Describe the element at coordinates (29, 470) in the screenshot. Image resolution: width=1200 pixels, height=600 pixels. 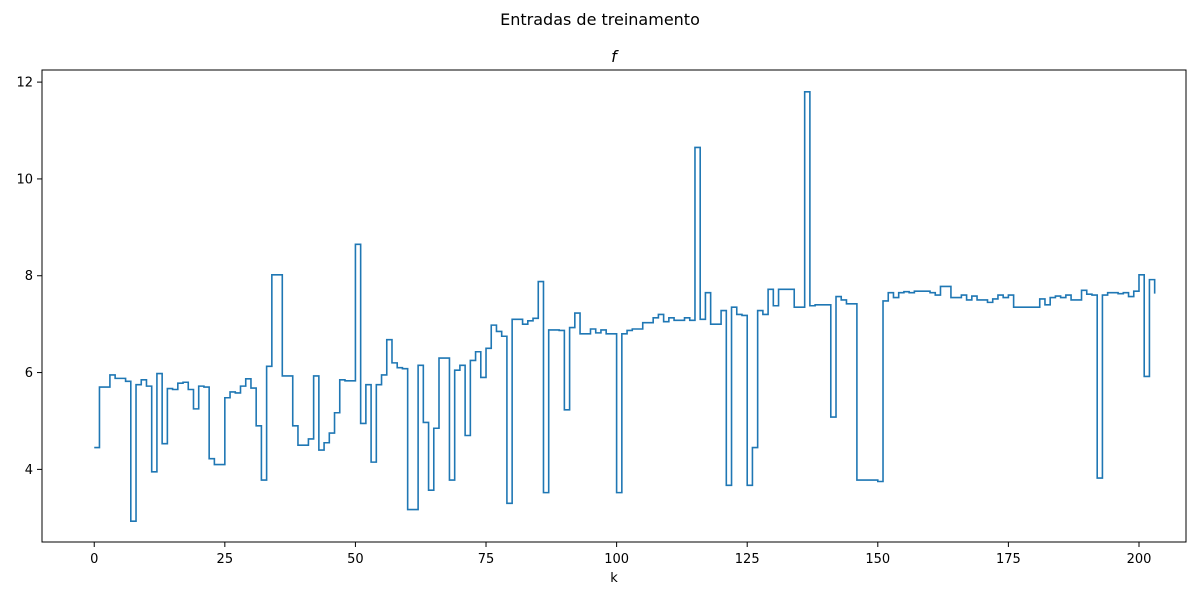
I see `y-tick-label: 4` at that location.